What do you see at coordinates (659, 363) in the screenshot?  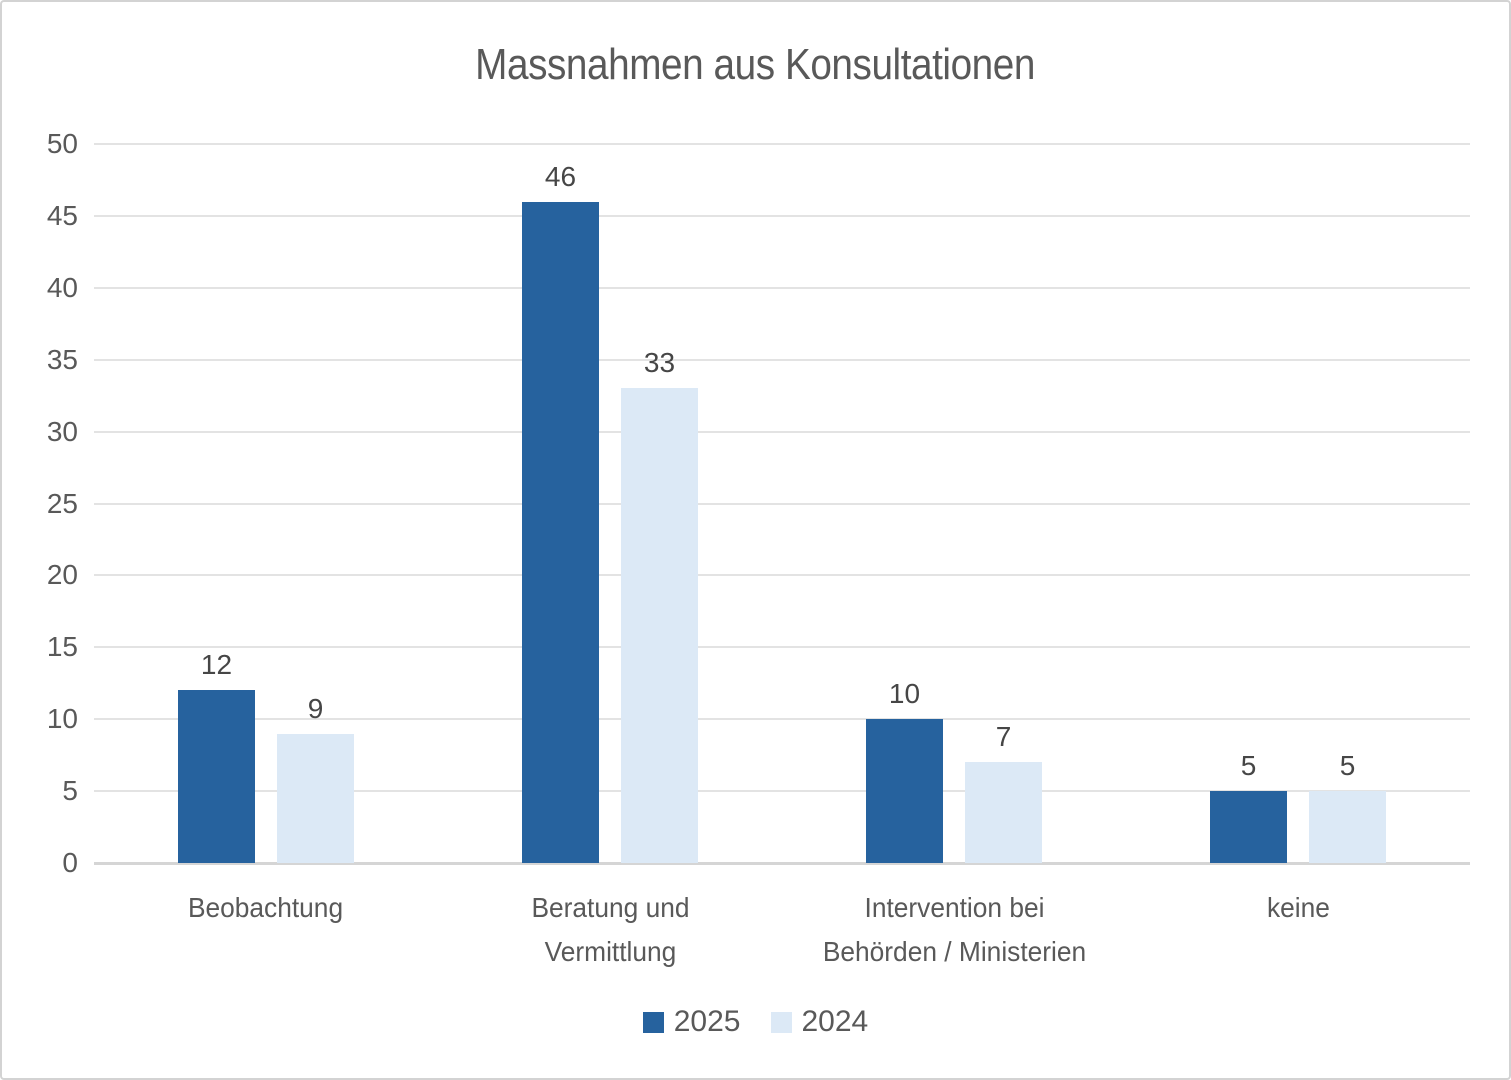 I see `value-label: 33` at bounding box center [659, 363].